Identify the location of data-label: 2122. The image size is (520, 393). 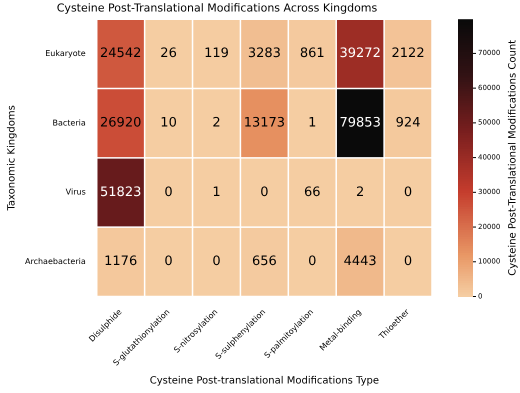
(408, 54).